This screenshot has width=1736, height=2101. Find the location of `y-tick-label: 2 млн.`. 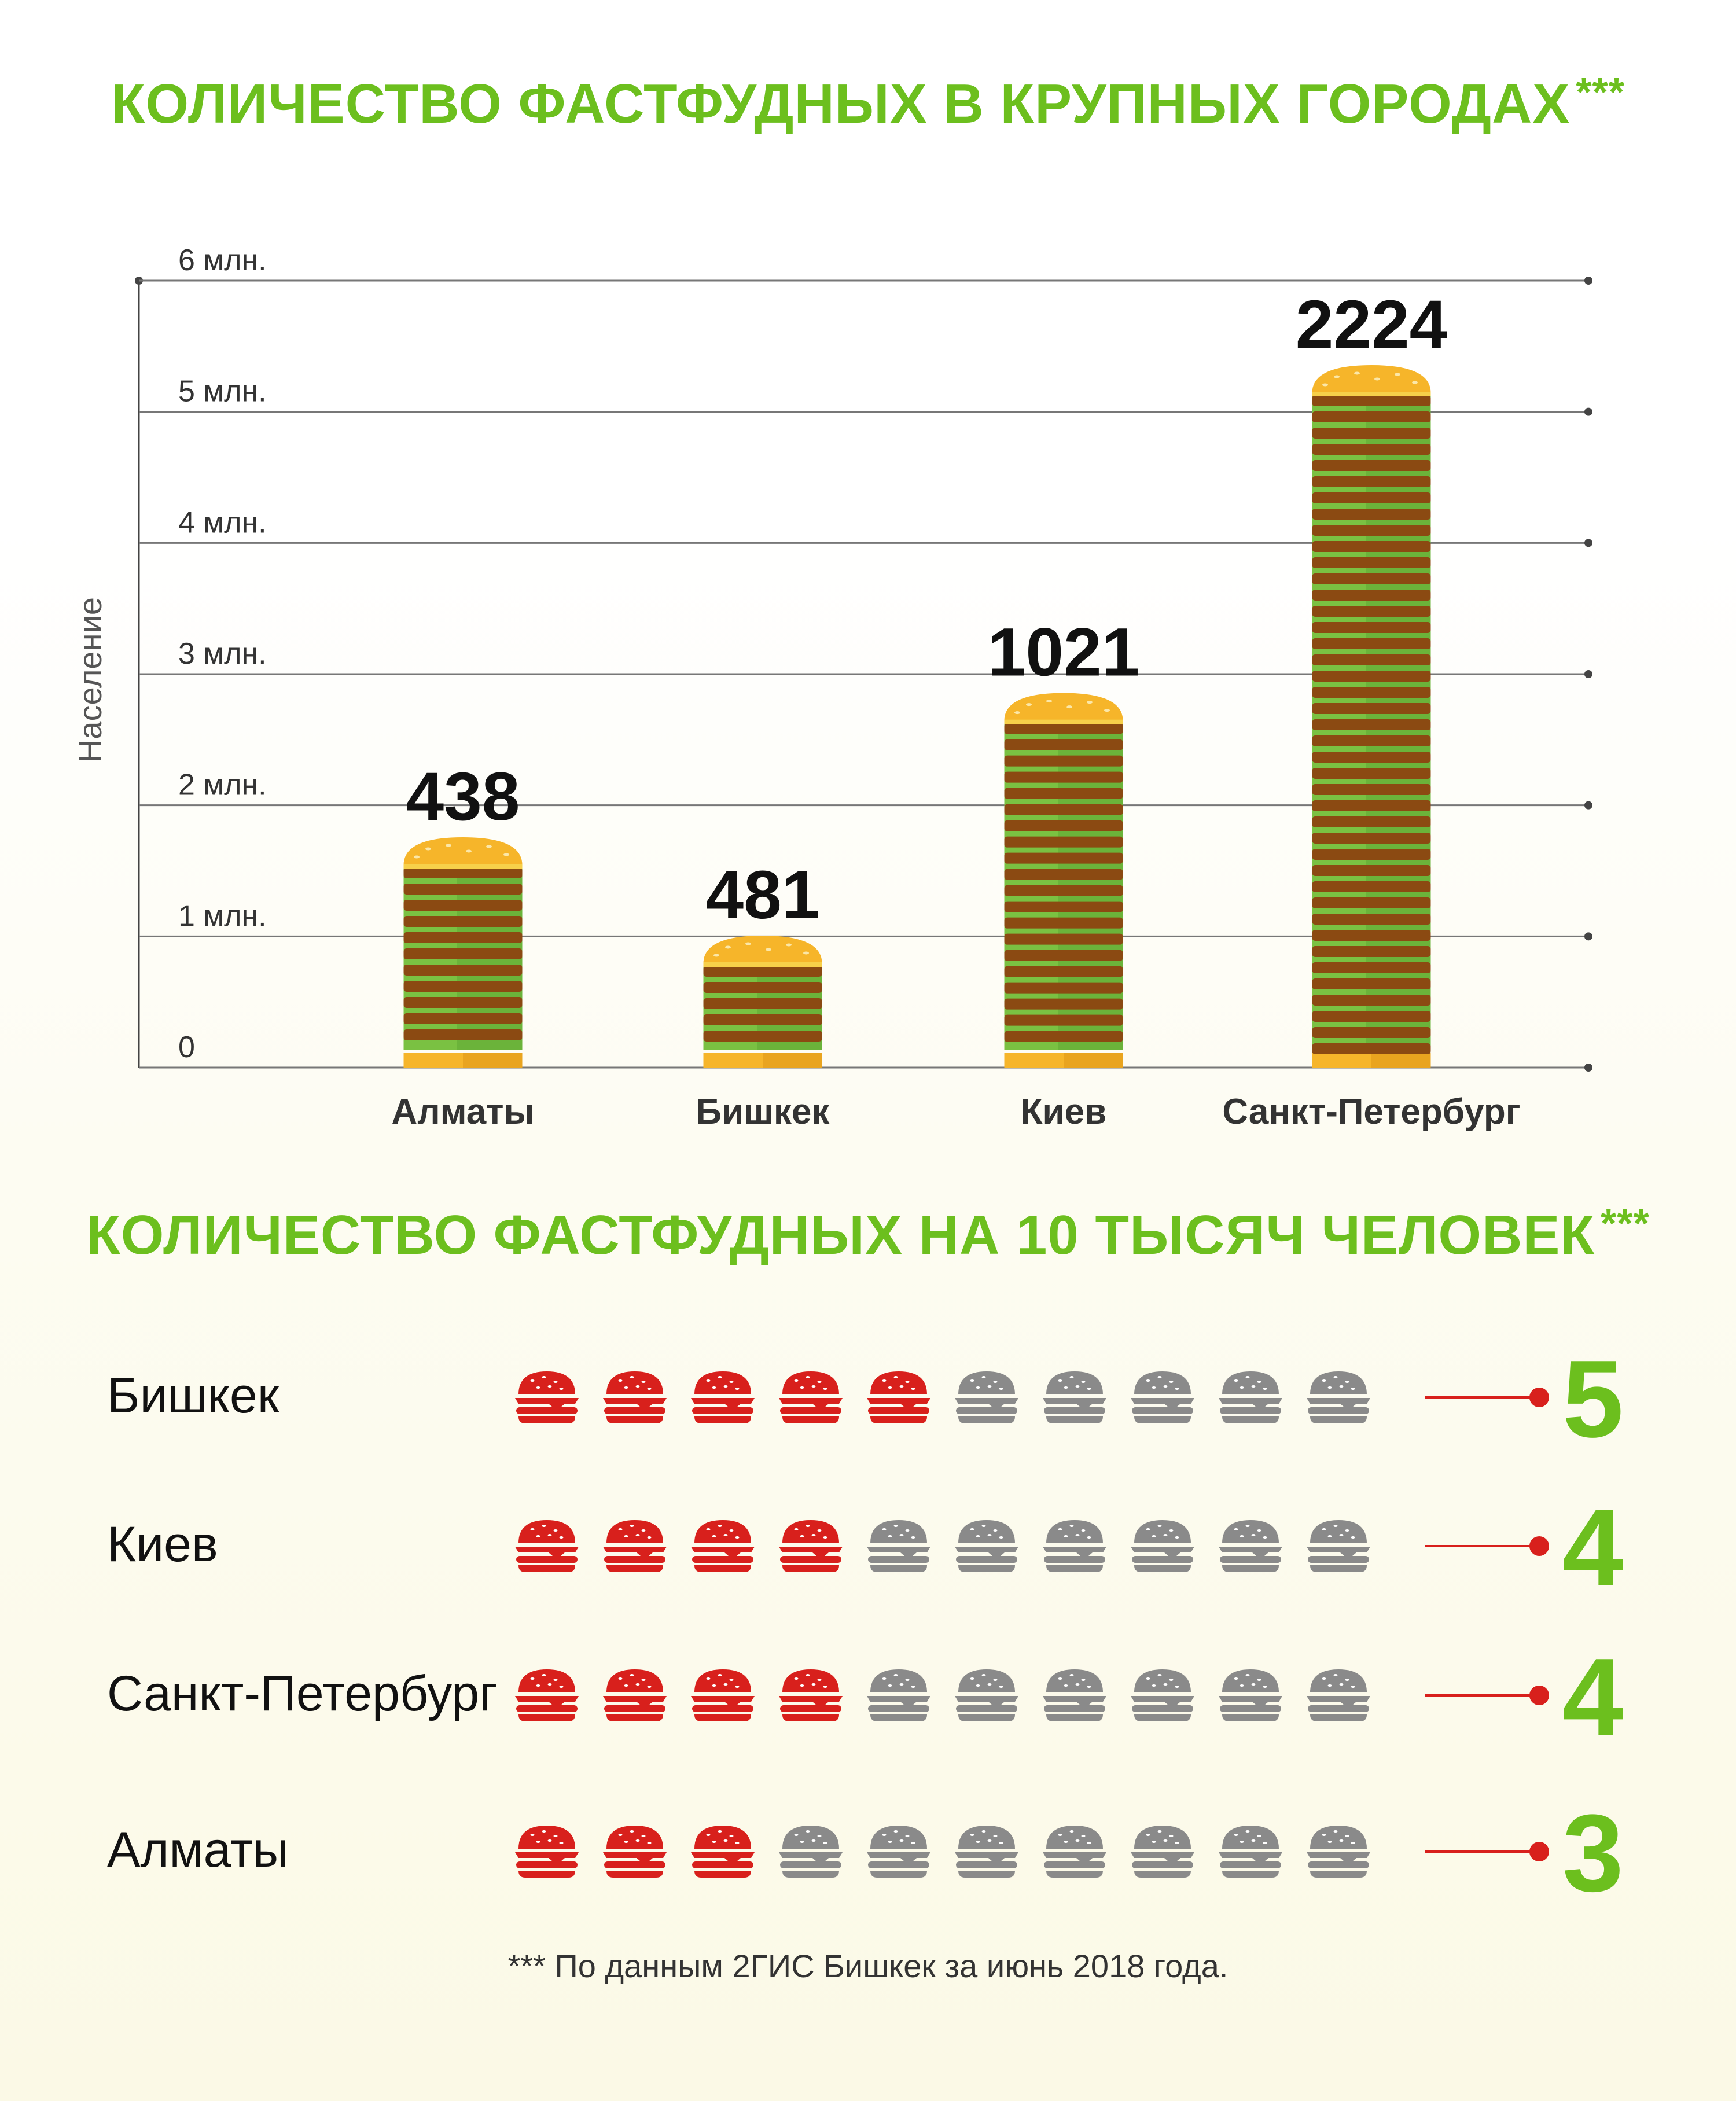

y-tick-label: 2 млн. is located at coordinates (222, 785).